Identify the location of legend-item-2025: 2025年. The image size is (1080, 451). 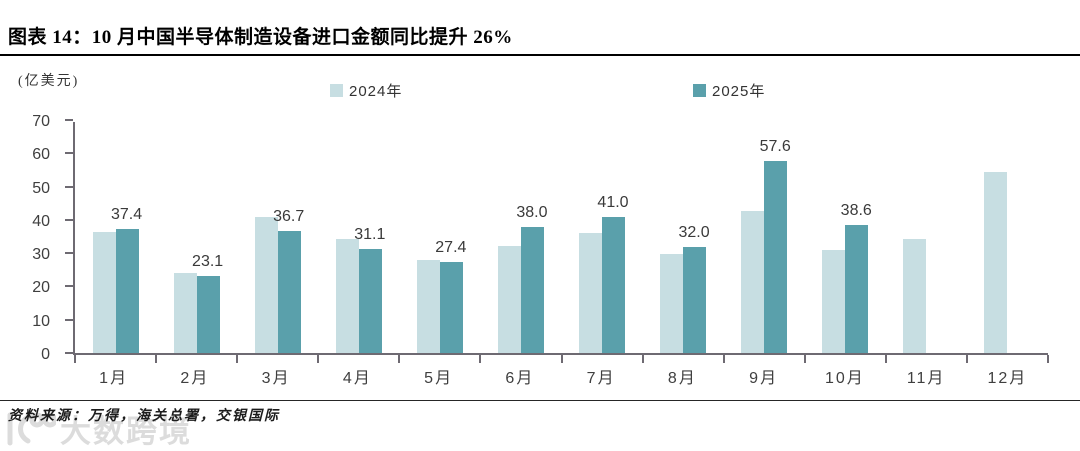
(729, 90).